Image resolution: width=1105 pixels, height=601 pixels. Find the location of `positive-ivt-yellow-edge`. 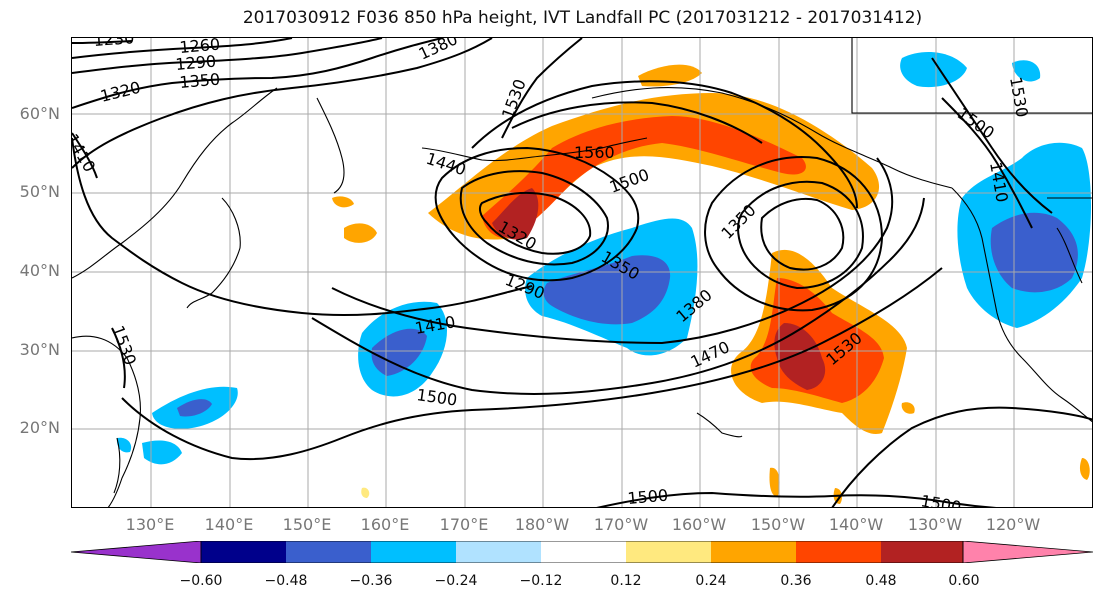

positive-ivt-yellow-edge is located at coordinates (365, 492).